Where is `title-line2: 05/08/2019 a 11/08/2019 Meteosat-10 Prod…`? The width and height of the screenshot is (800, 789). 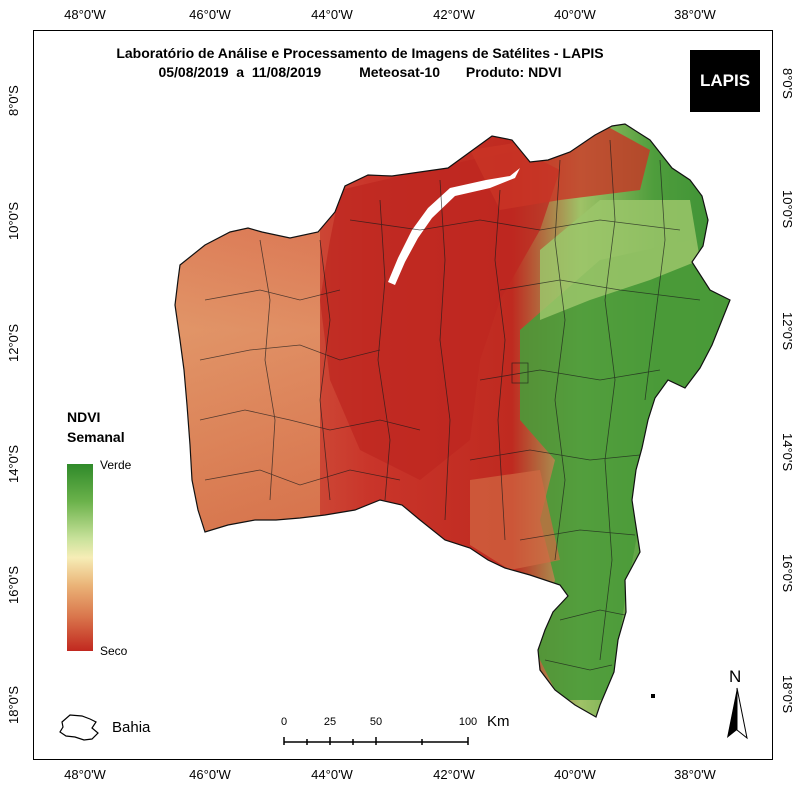 title-line2: 05/08/2019 a 11/08/2019 Meteosat-10 Prod… is located at coordinates (360, 72).